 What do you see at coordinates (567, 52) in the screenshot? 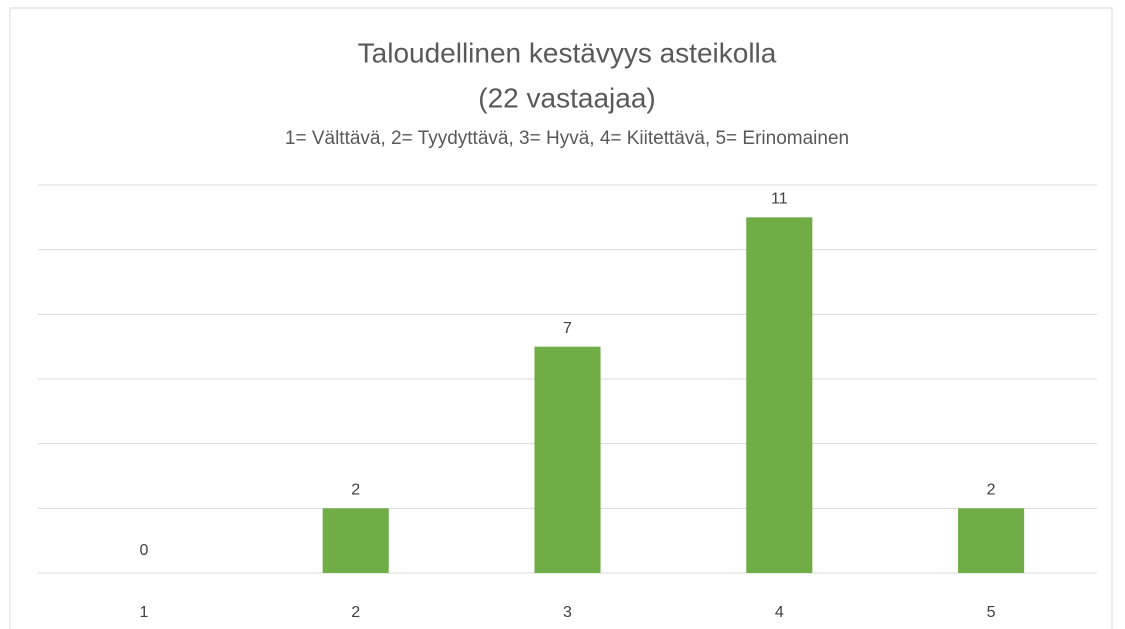
I see `chart-title: Taloudellinen kestävyys asteikolla` at bounding box center [567, 52].